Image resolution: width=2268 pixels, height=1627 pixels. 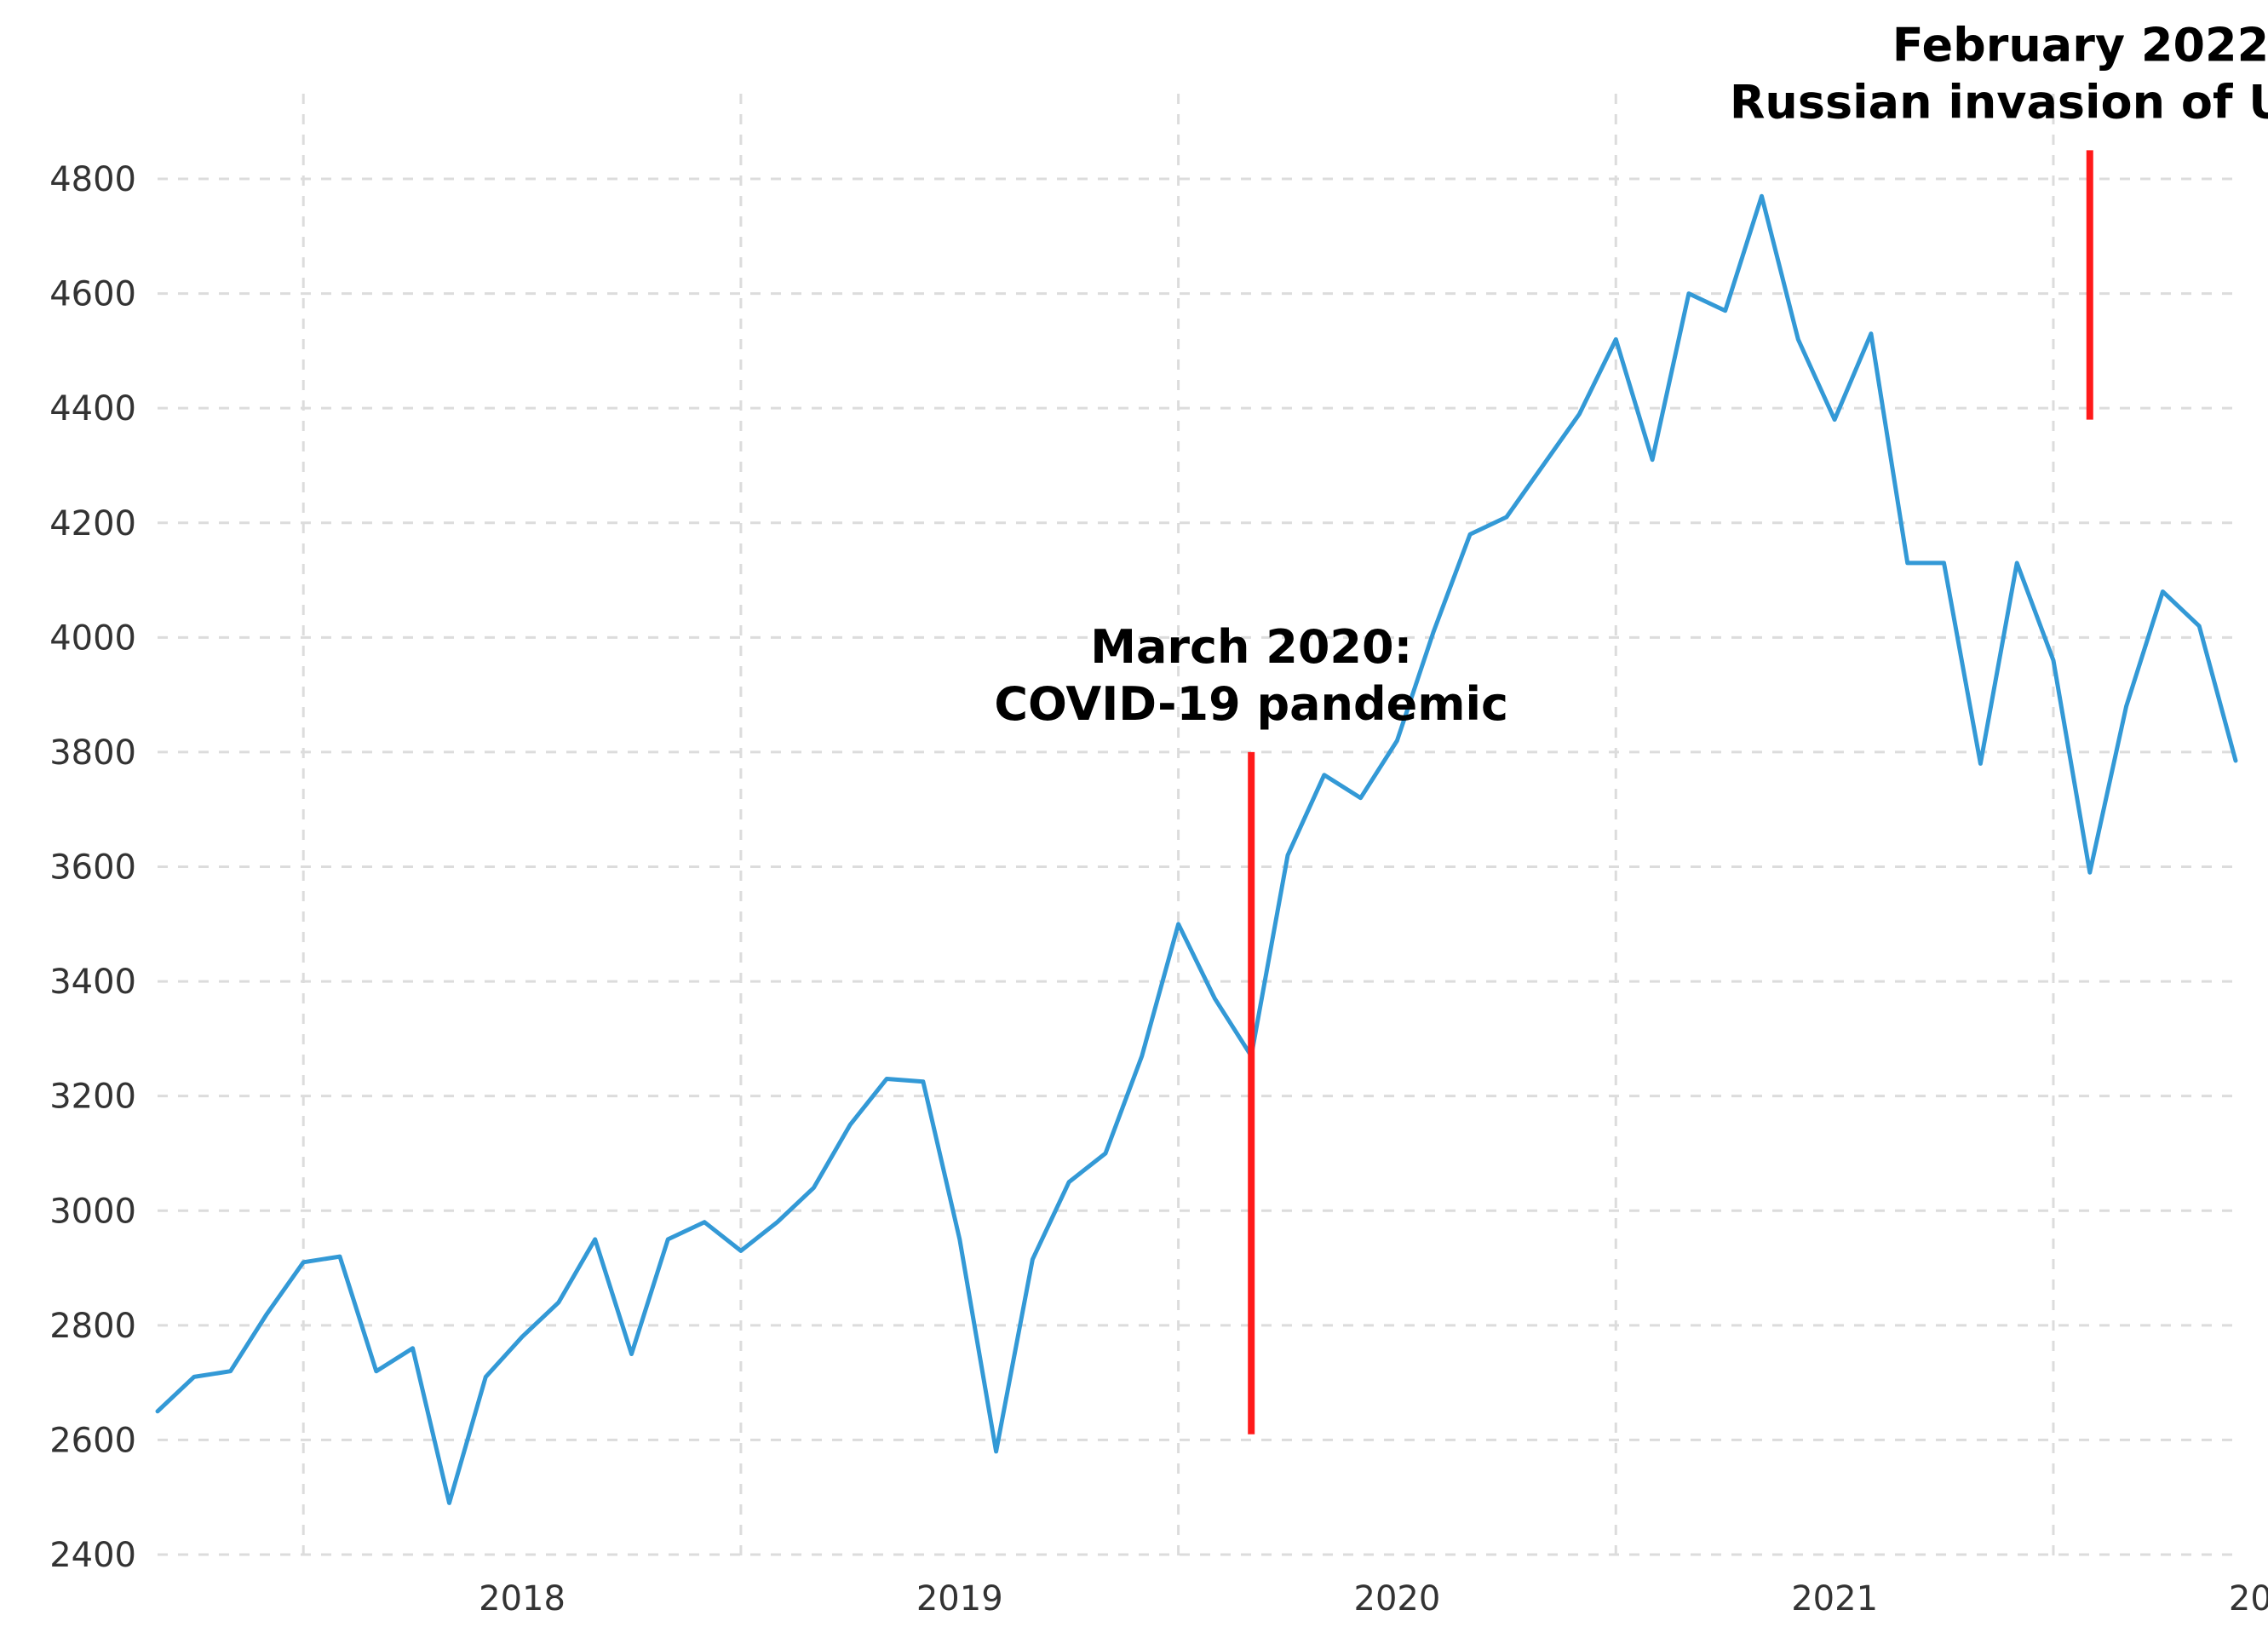 What do you see at coordinates (1397, 1598) in the screenshot?
I see `x-tick-label: 2020` at bounding box center [1397, 1598].